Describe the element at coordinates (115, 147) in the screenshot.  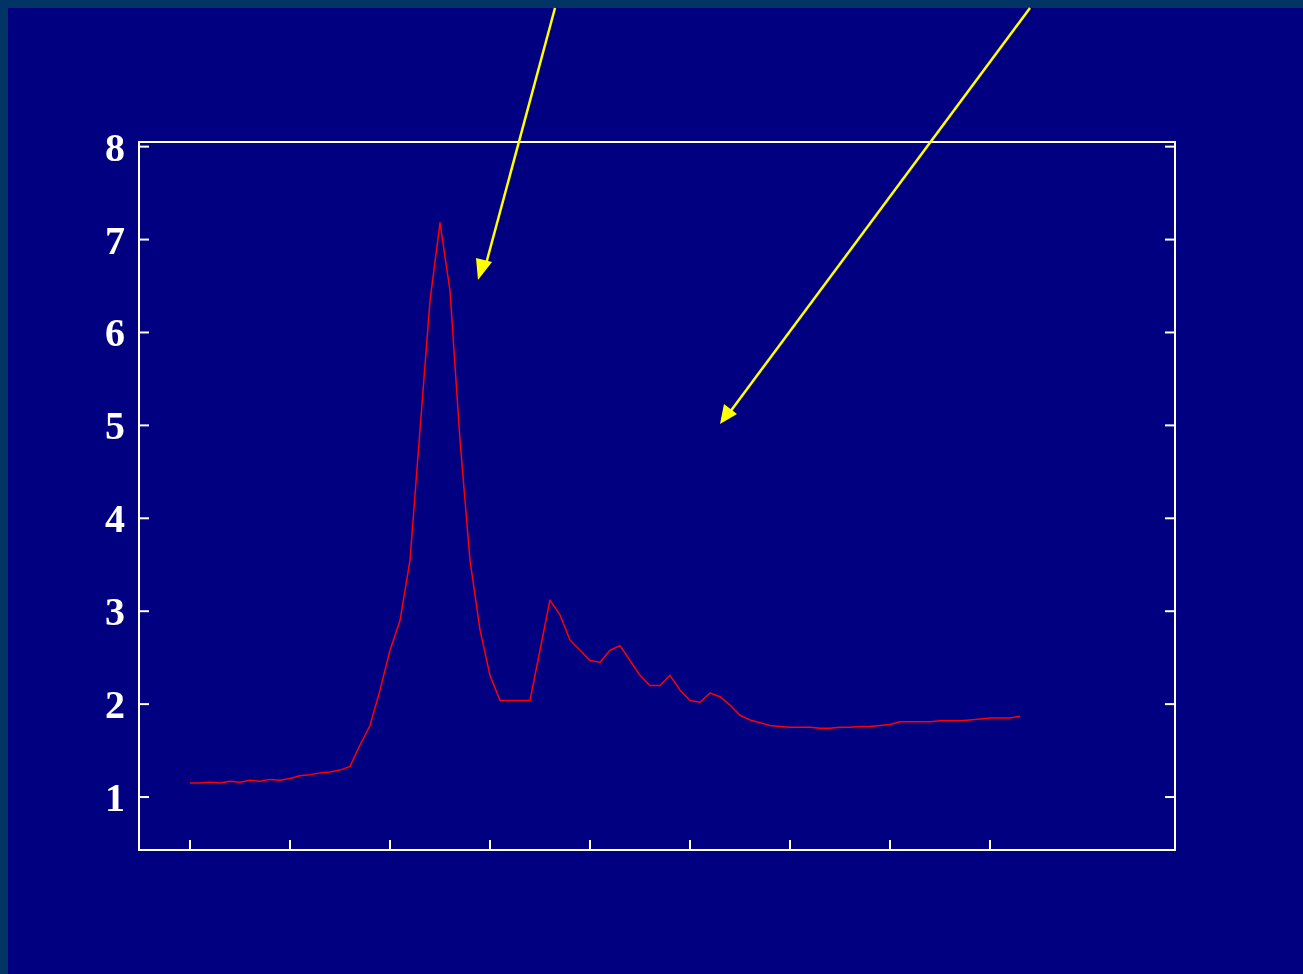
I see `y-tick-label: 8` at that location.